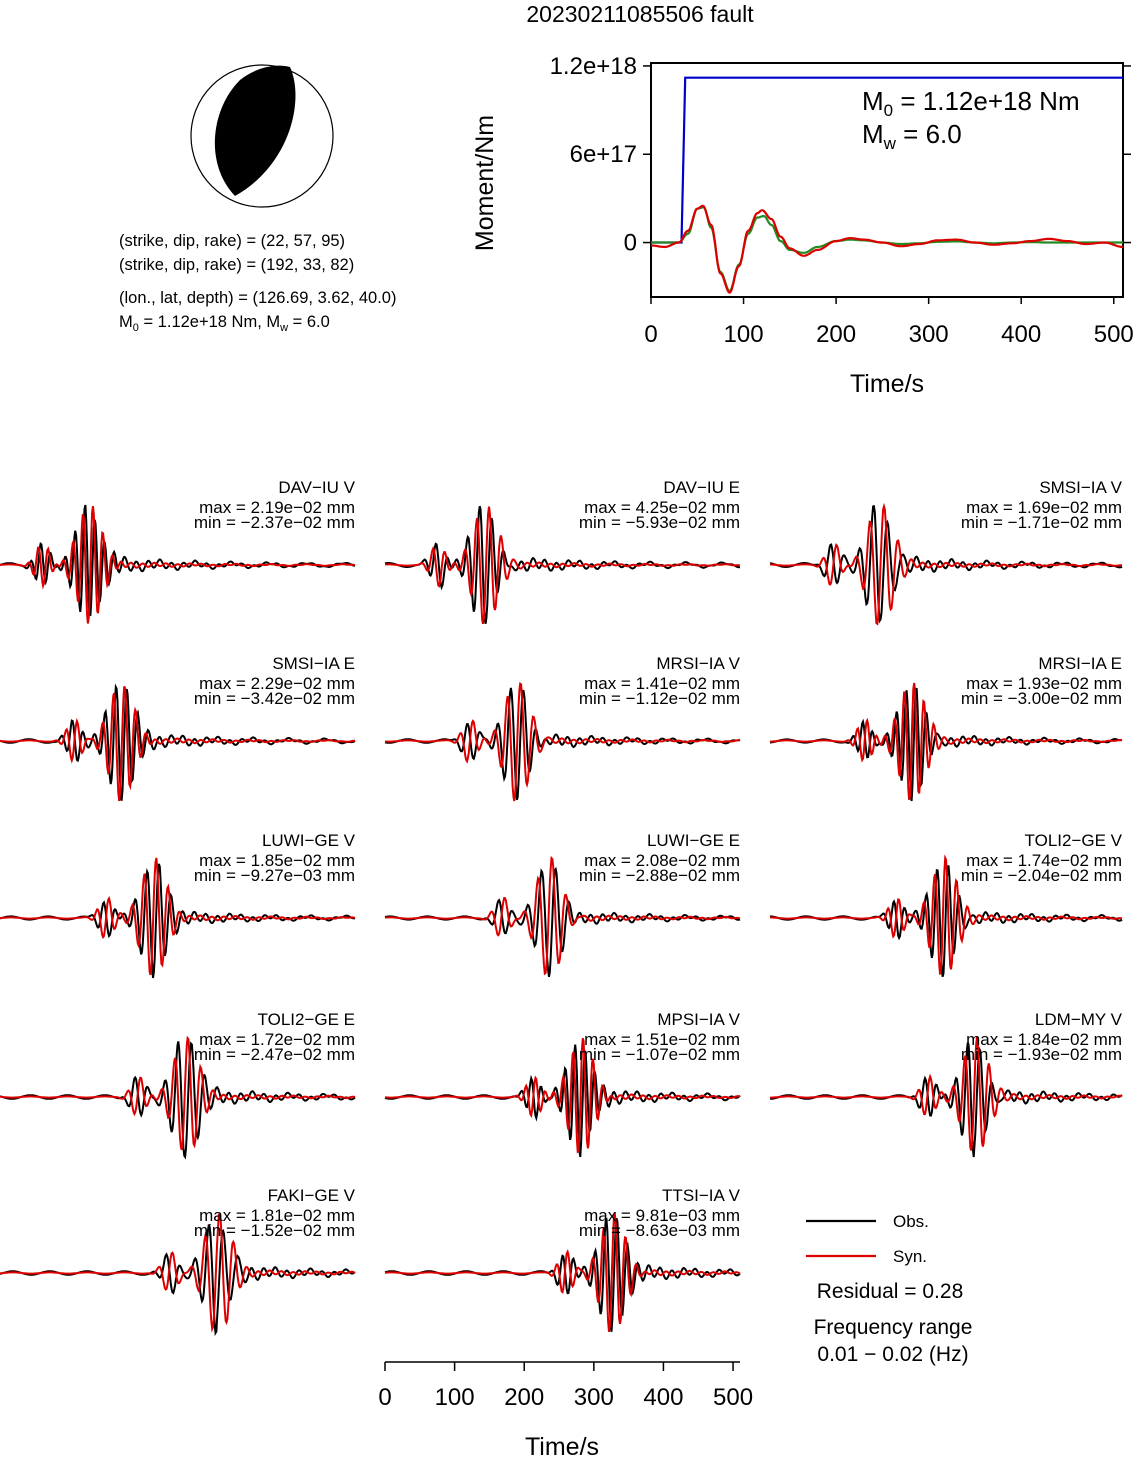 This screenshot has width=1137, height=1458. What do you see at coordinates (659, 698) in the screenshot?
I see `station-min: min = −1.12e−02 mm` at bounding box center [659, 698].